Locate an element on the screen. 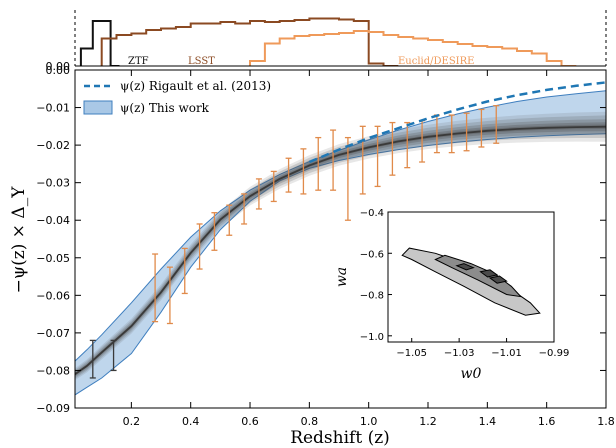 This screenshot has height=448, width=616. legend-label-this-work: ψ(z) This work is located at coordinates (165, 108).